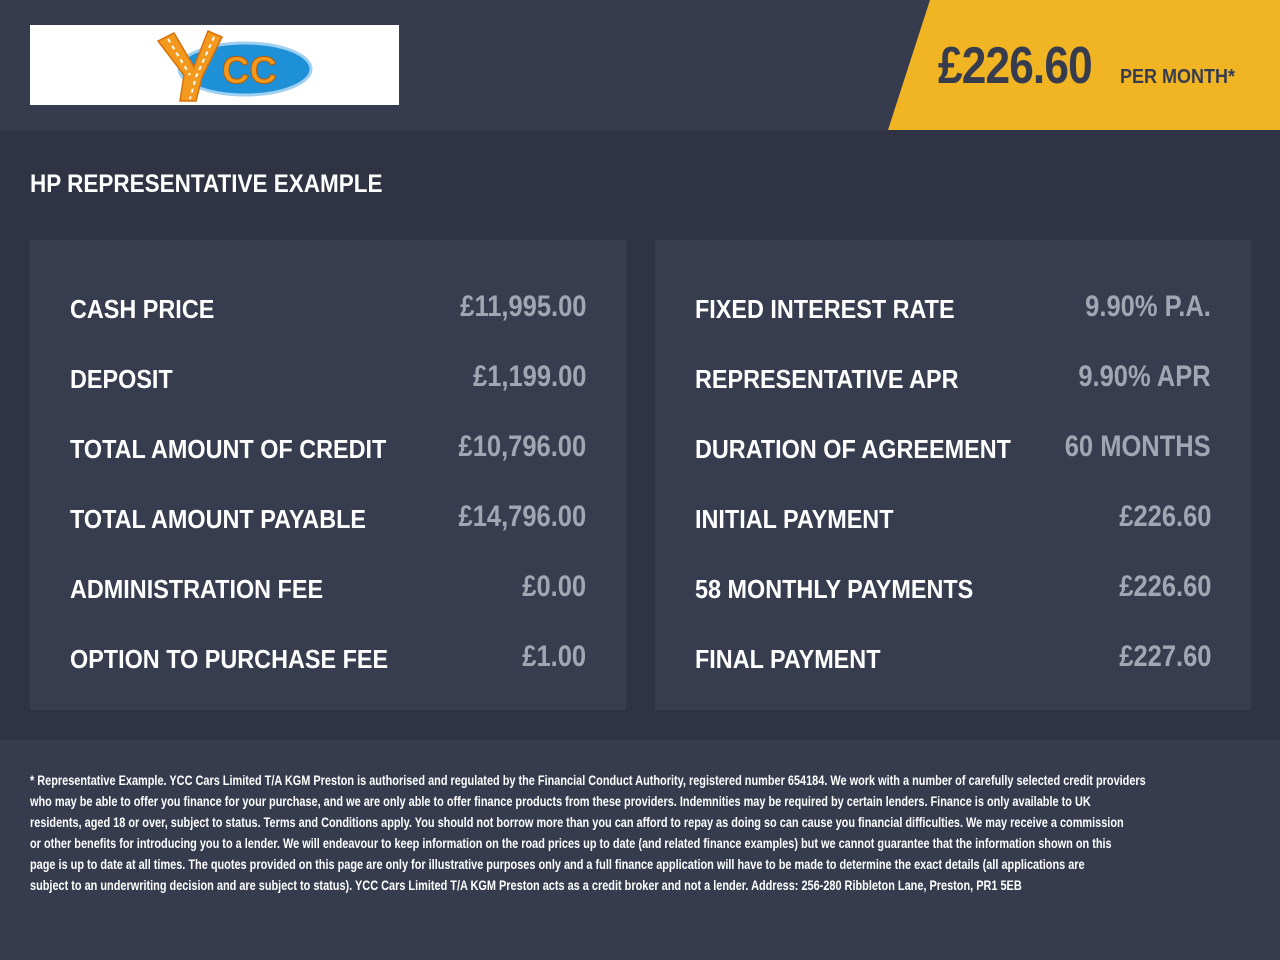  Describe the element at coordinates (328, 378) in the screenshot. I see `finance-row-deposit: DEPOSIT £1,199.00` at that location.